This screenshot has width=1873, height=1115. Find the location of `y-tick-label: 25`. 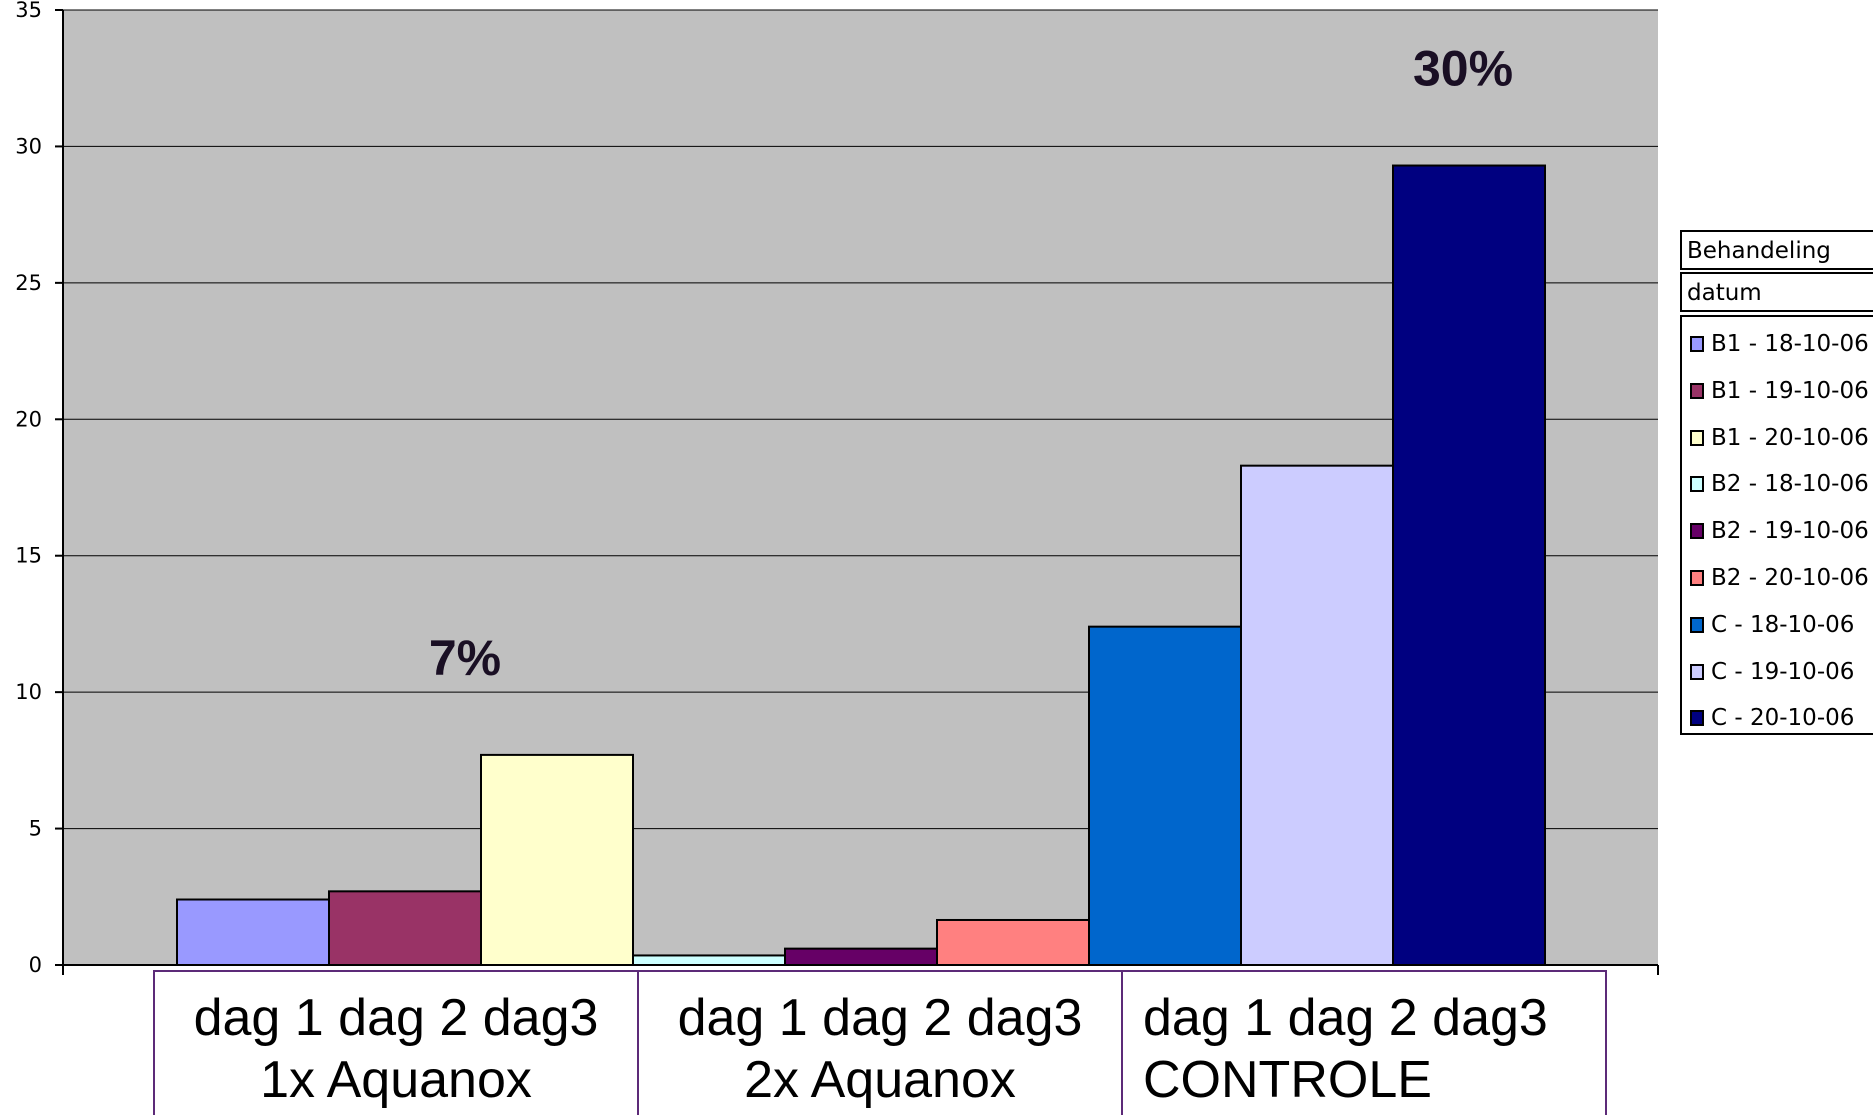

y-tick-label: 25 is located at coordinates (28, 283).